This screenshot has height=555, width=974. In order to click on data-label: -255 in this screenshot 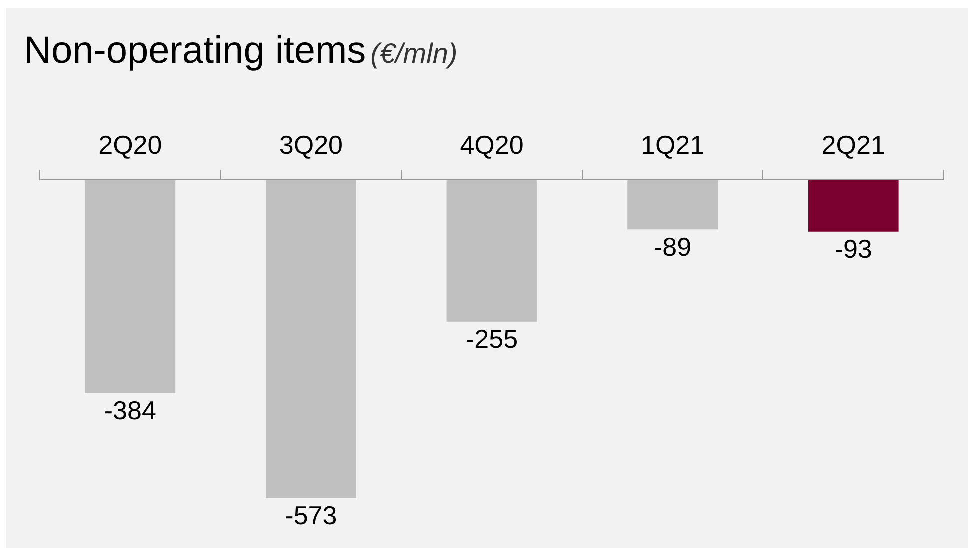, I will do `click(492, 339)`.